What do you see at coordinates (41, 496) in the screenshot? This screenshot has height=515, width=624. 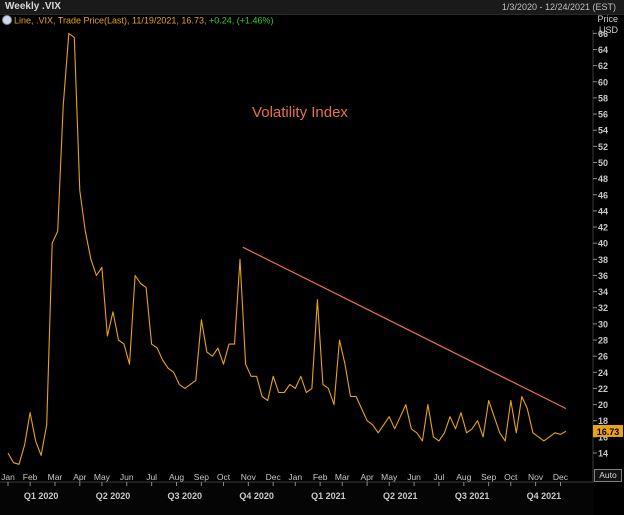 I see `x-quarter-label: Q1 2020` at bounding box center [41, 496].